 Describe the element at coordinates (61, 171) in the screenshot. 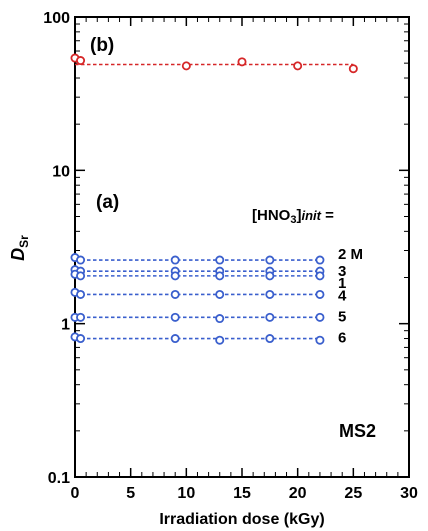

I see `y-tick-label: 10` at that location.